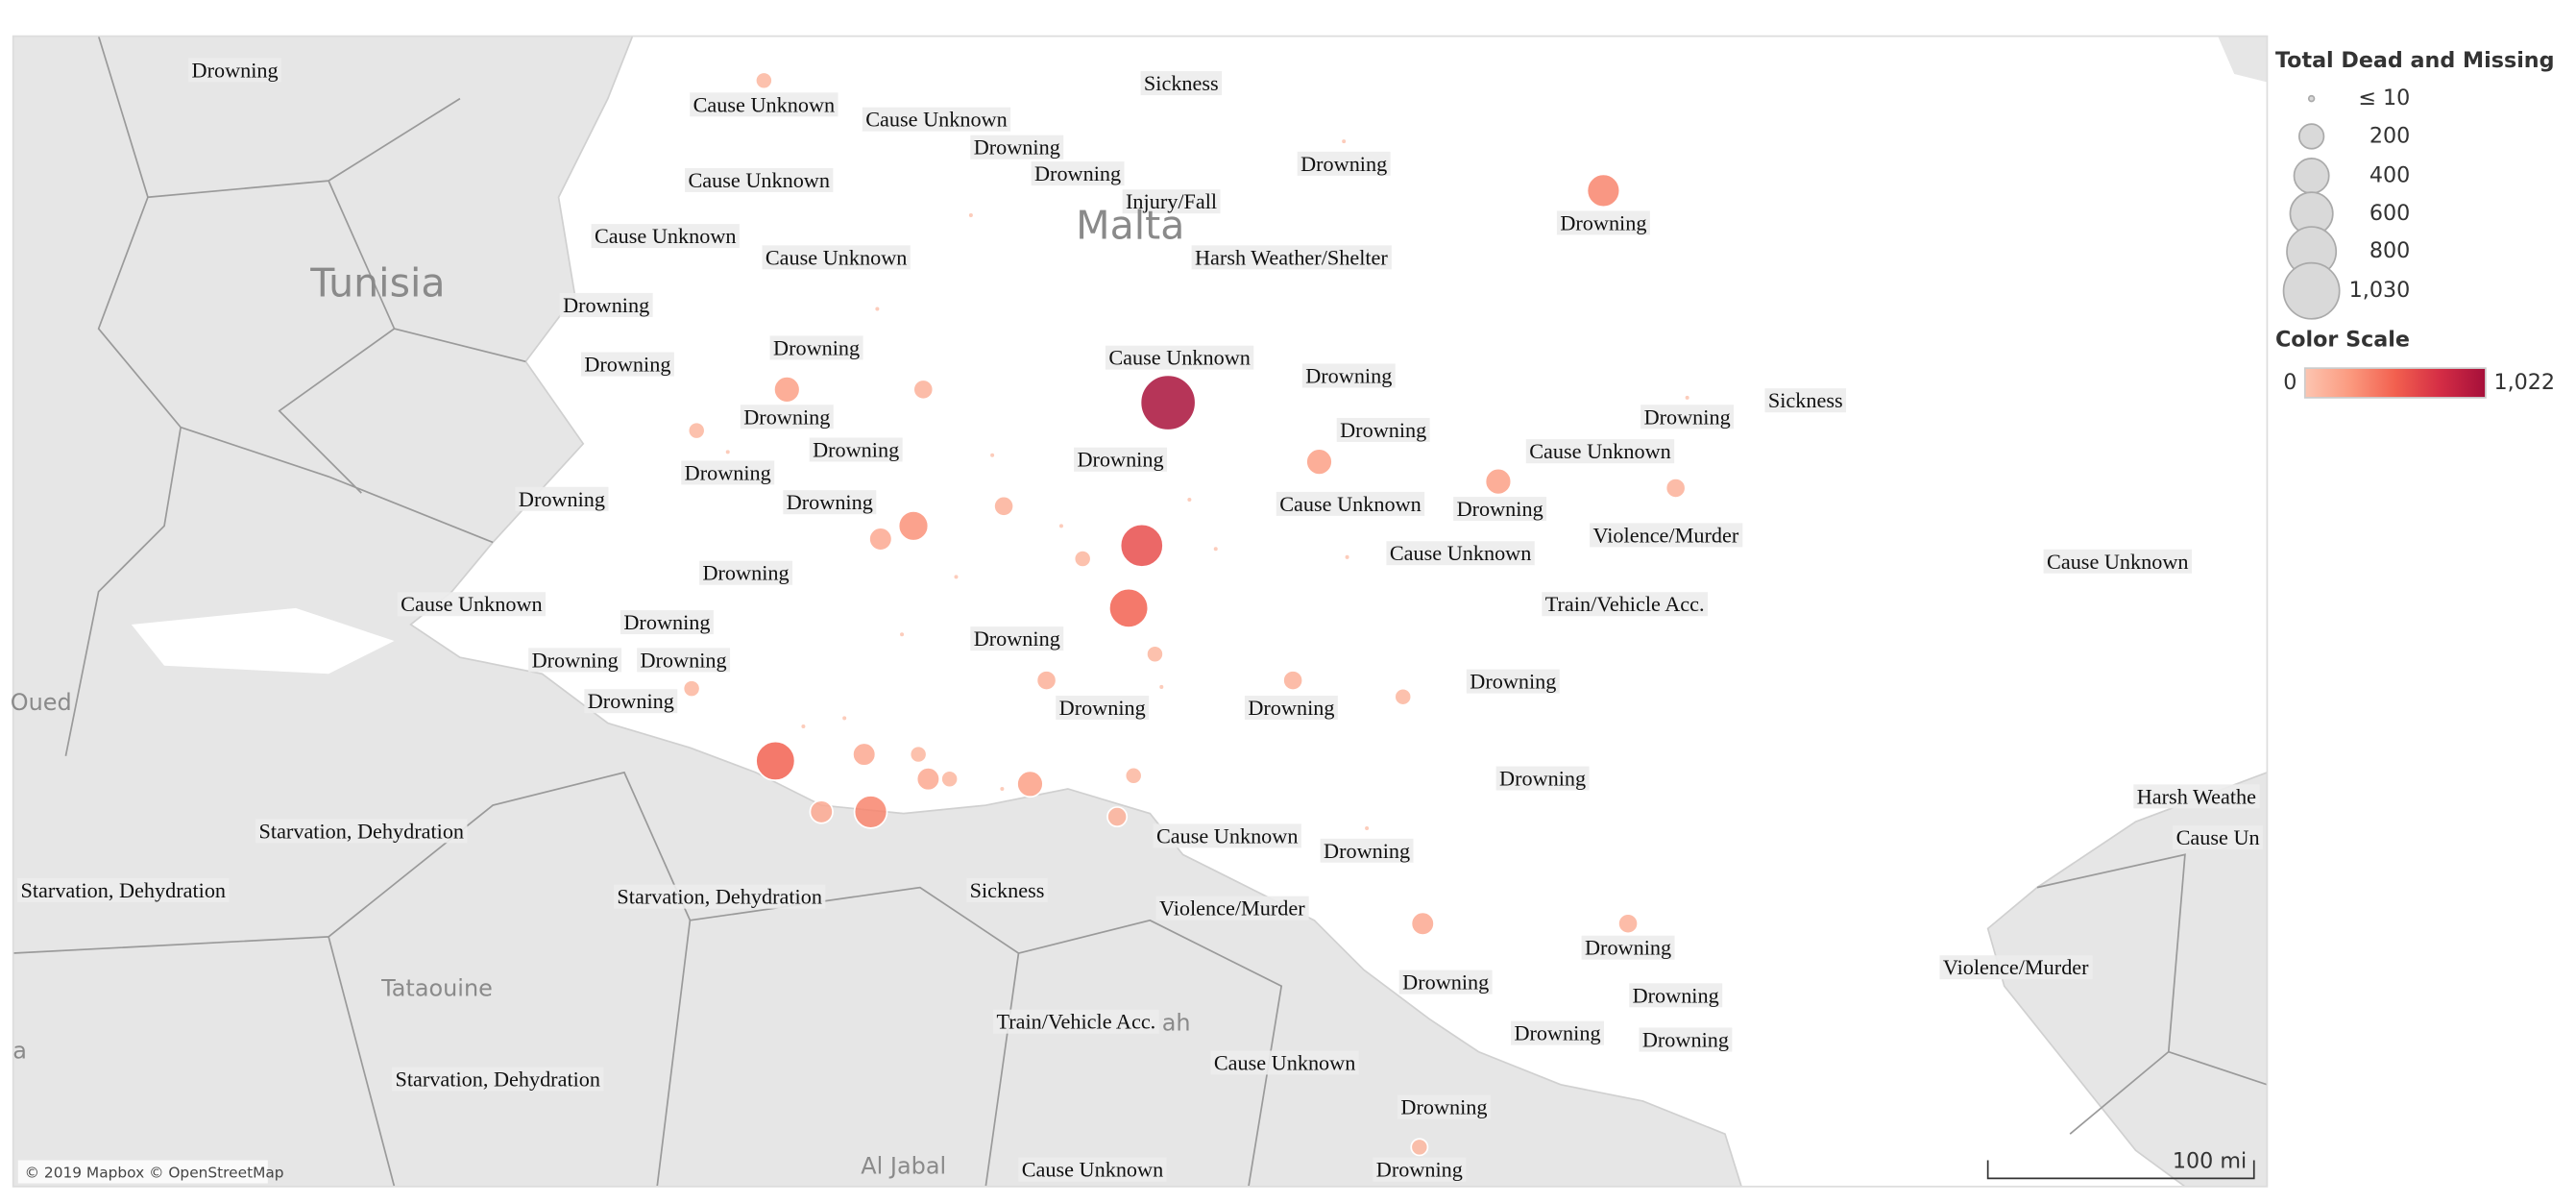 The image size is (2576, 1203). Describe the element at coordinates (2210, 1162) in the screenshot. I see `scale-label: 100 mi` at that location.